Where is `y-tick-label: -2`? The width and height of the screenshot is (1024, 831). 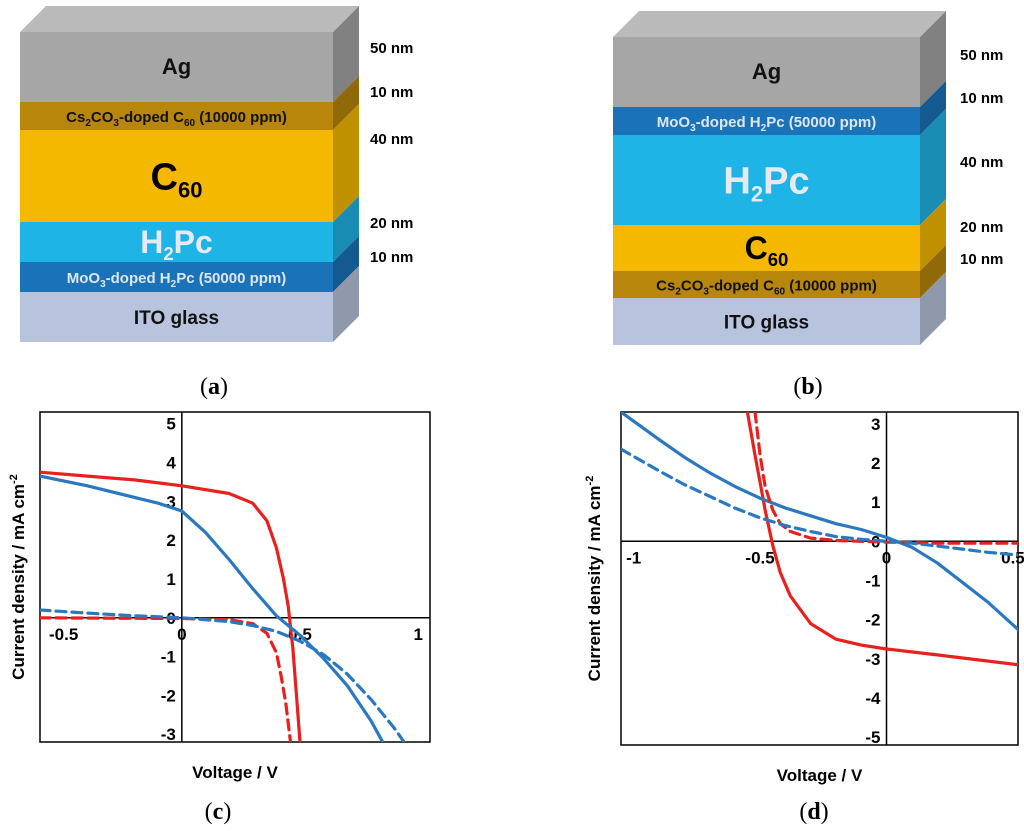
y-tick-label: -2 is located at coordinates (168, 695).